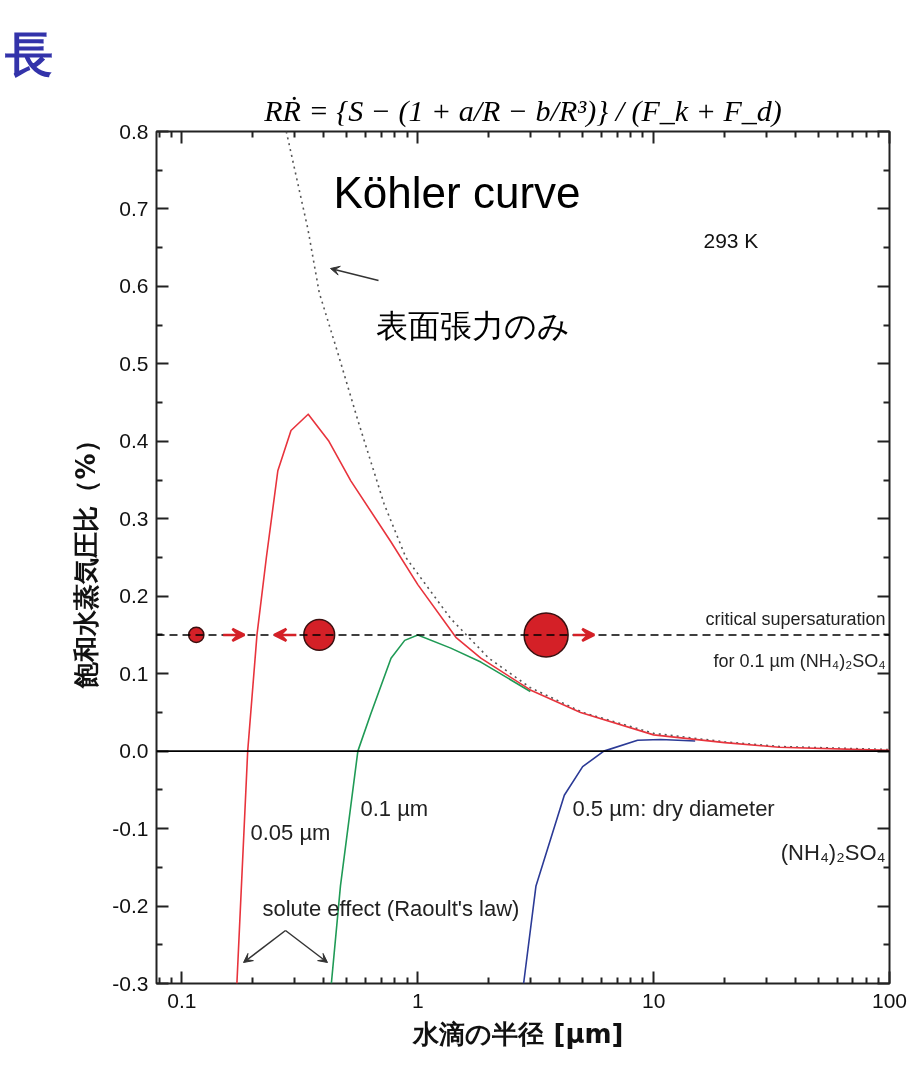  Describe the element at coordinates (889, 1000) in the screenshot. I see `x-tick-label: 100` at that location.